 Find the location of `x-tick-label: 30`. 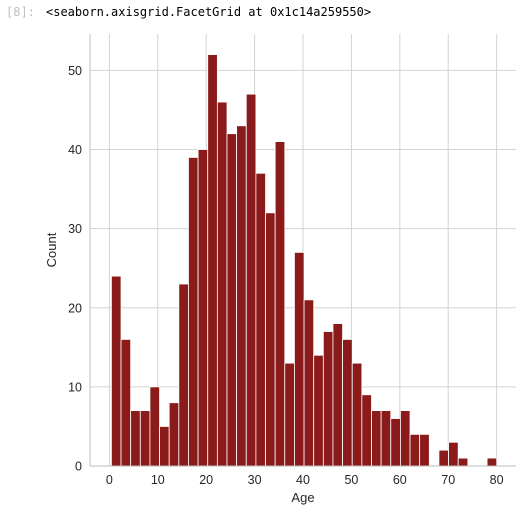

x-tick-label: 30 is located at coordinates (255, 480).